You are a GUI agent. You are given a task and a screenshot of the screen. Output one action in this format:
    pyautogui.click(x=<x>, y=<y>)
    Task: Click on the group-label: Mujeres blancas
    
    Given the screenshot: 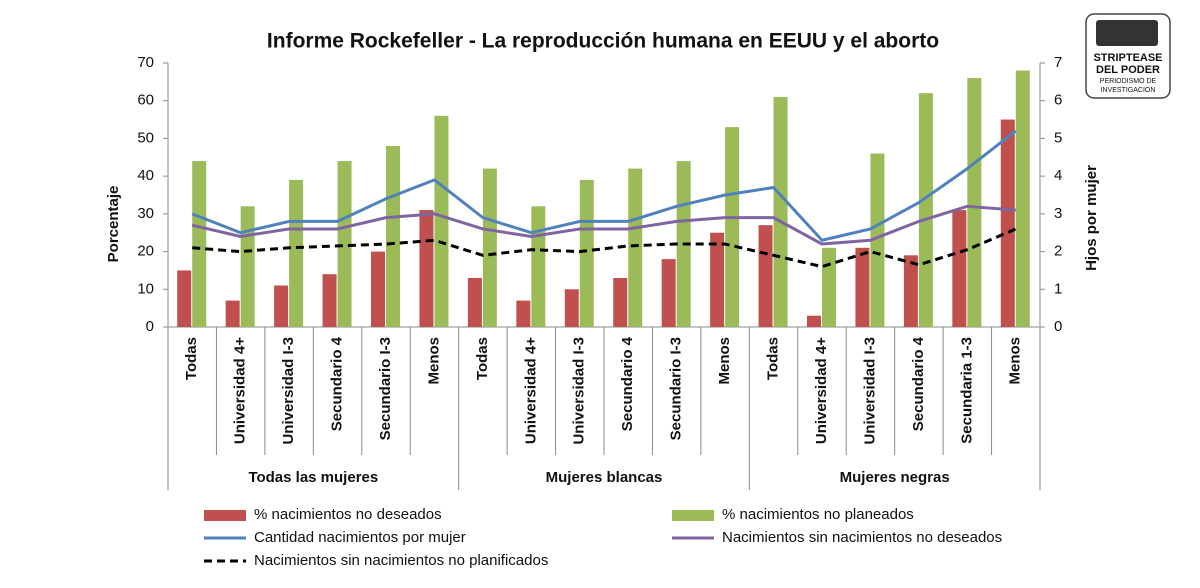 What is the action you would take?
    pyautogui.click(x=604, y=477)
    